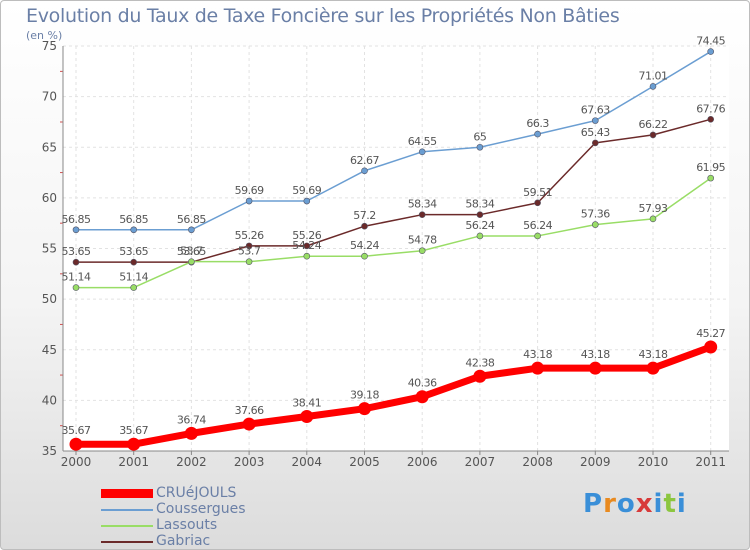 This screenshot has height=550, width=750. What do you see at coordinates (133, 462) in the screenshot?
I see `x-tick-label: 2001` at bounding box center [133, 462].